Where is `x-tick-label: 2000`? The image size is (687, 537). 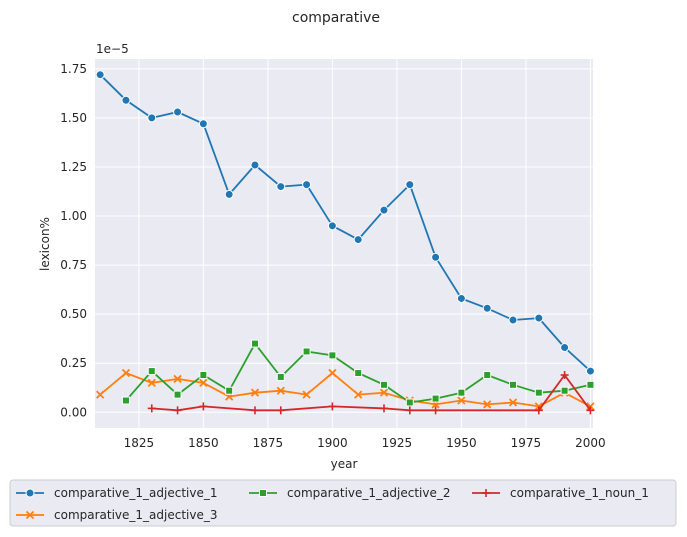 x-tick-label: 2000 is located at coordinates (590, 443).